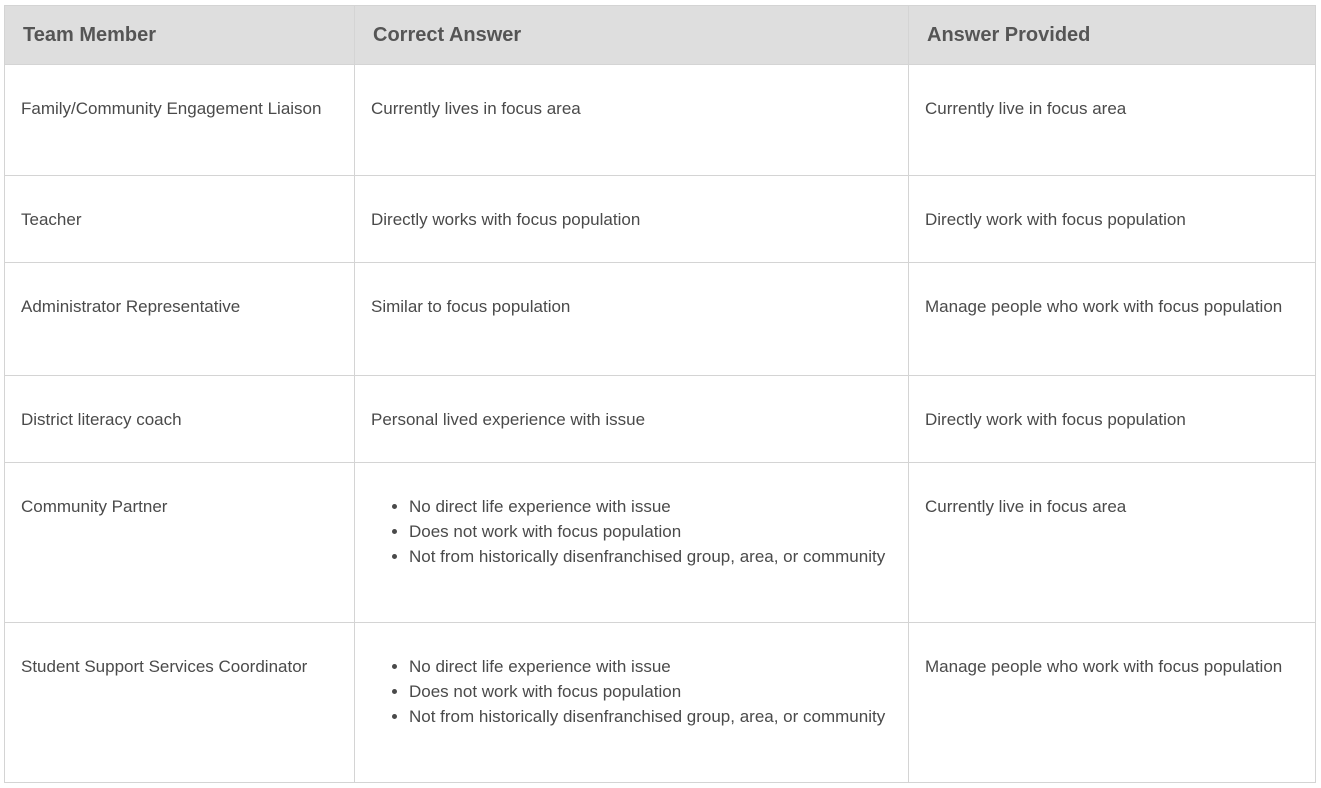  What do you see at coordinates (179, 542) in the screenshot?
I see `team-member-cell: Community Partner` at bounding box center [179, 542].